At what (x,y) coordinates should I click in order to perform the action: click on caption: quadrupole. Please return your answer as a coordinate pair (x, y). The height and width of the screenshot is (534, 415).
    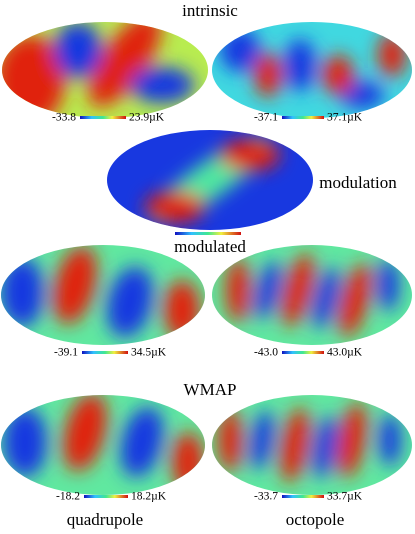
    Looking at the image, I should click on (105, 519).